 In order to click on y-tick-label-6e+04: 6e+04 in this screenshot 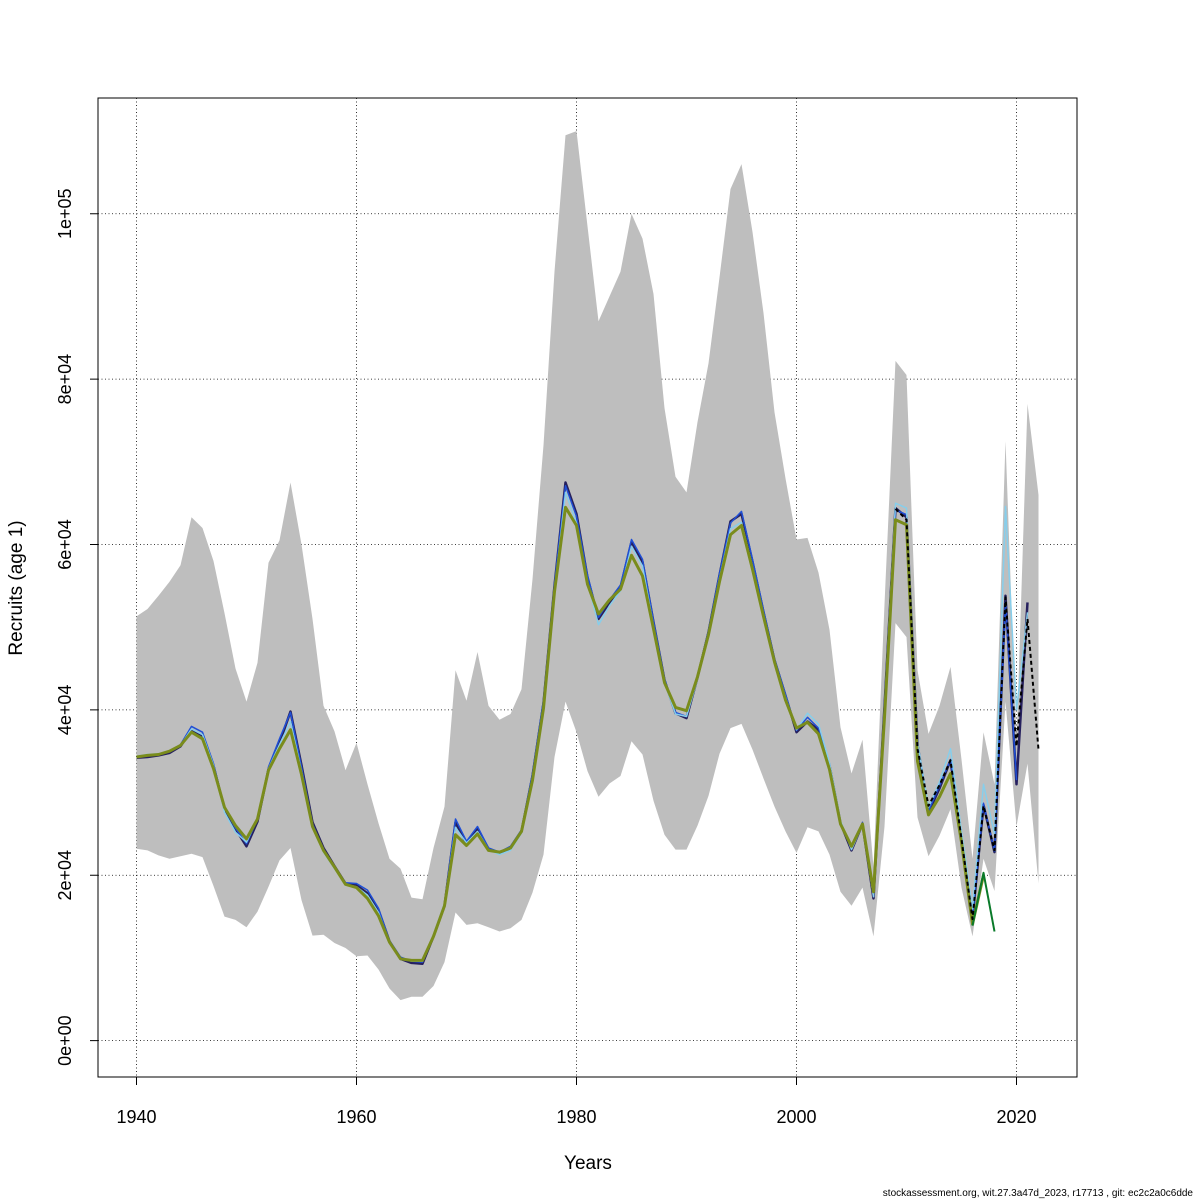, I will do `click(65, 544)`.